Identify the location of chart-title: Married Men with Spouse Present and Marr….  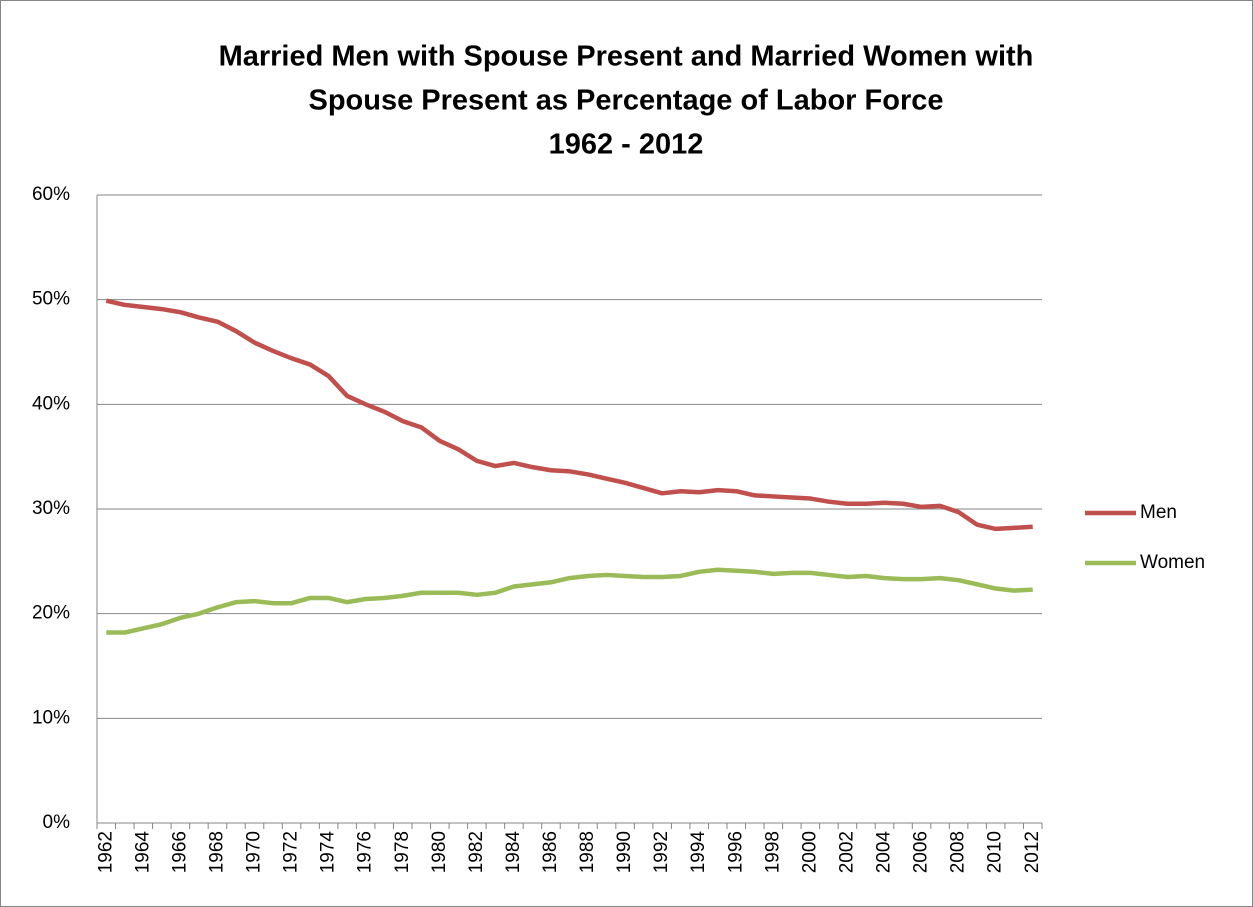
(626, 57).